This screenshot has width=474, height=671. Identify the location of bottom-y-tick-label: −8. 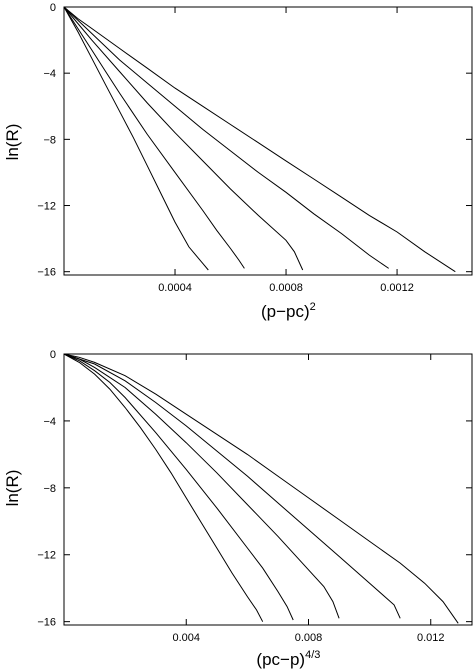
(49, 489).